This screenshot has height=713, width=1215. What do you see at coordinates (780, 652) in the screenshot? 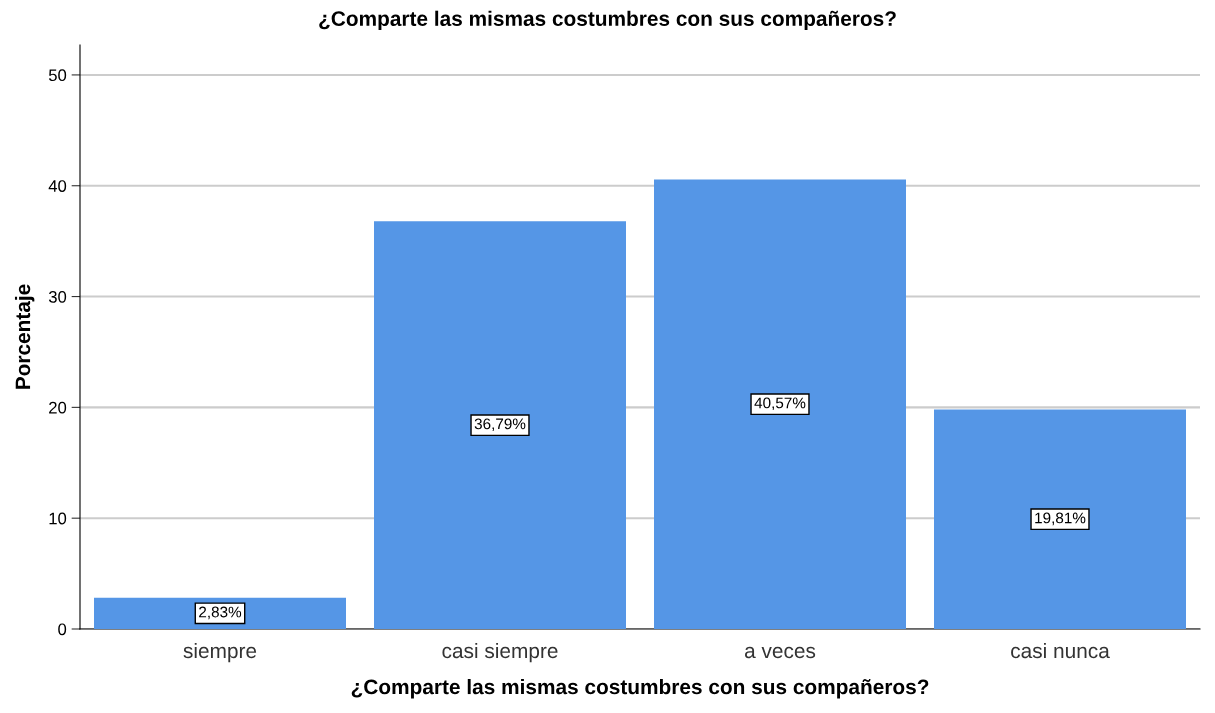
I see `x-tick-label: a veces` at bounding box center [780, 652].